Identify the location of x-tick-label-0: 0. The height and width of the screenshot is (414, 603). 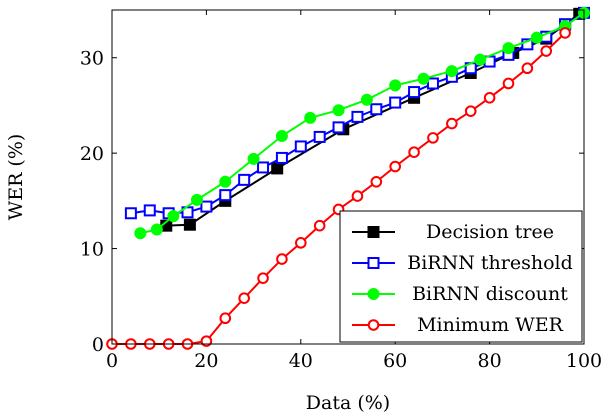
(112, 361).